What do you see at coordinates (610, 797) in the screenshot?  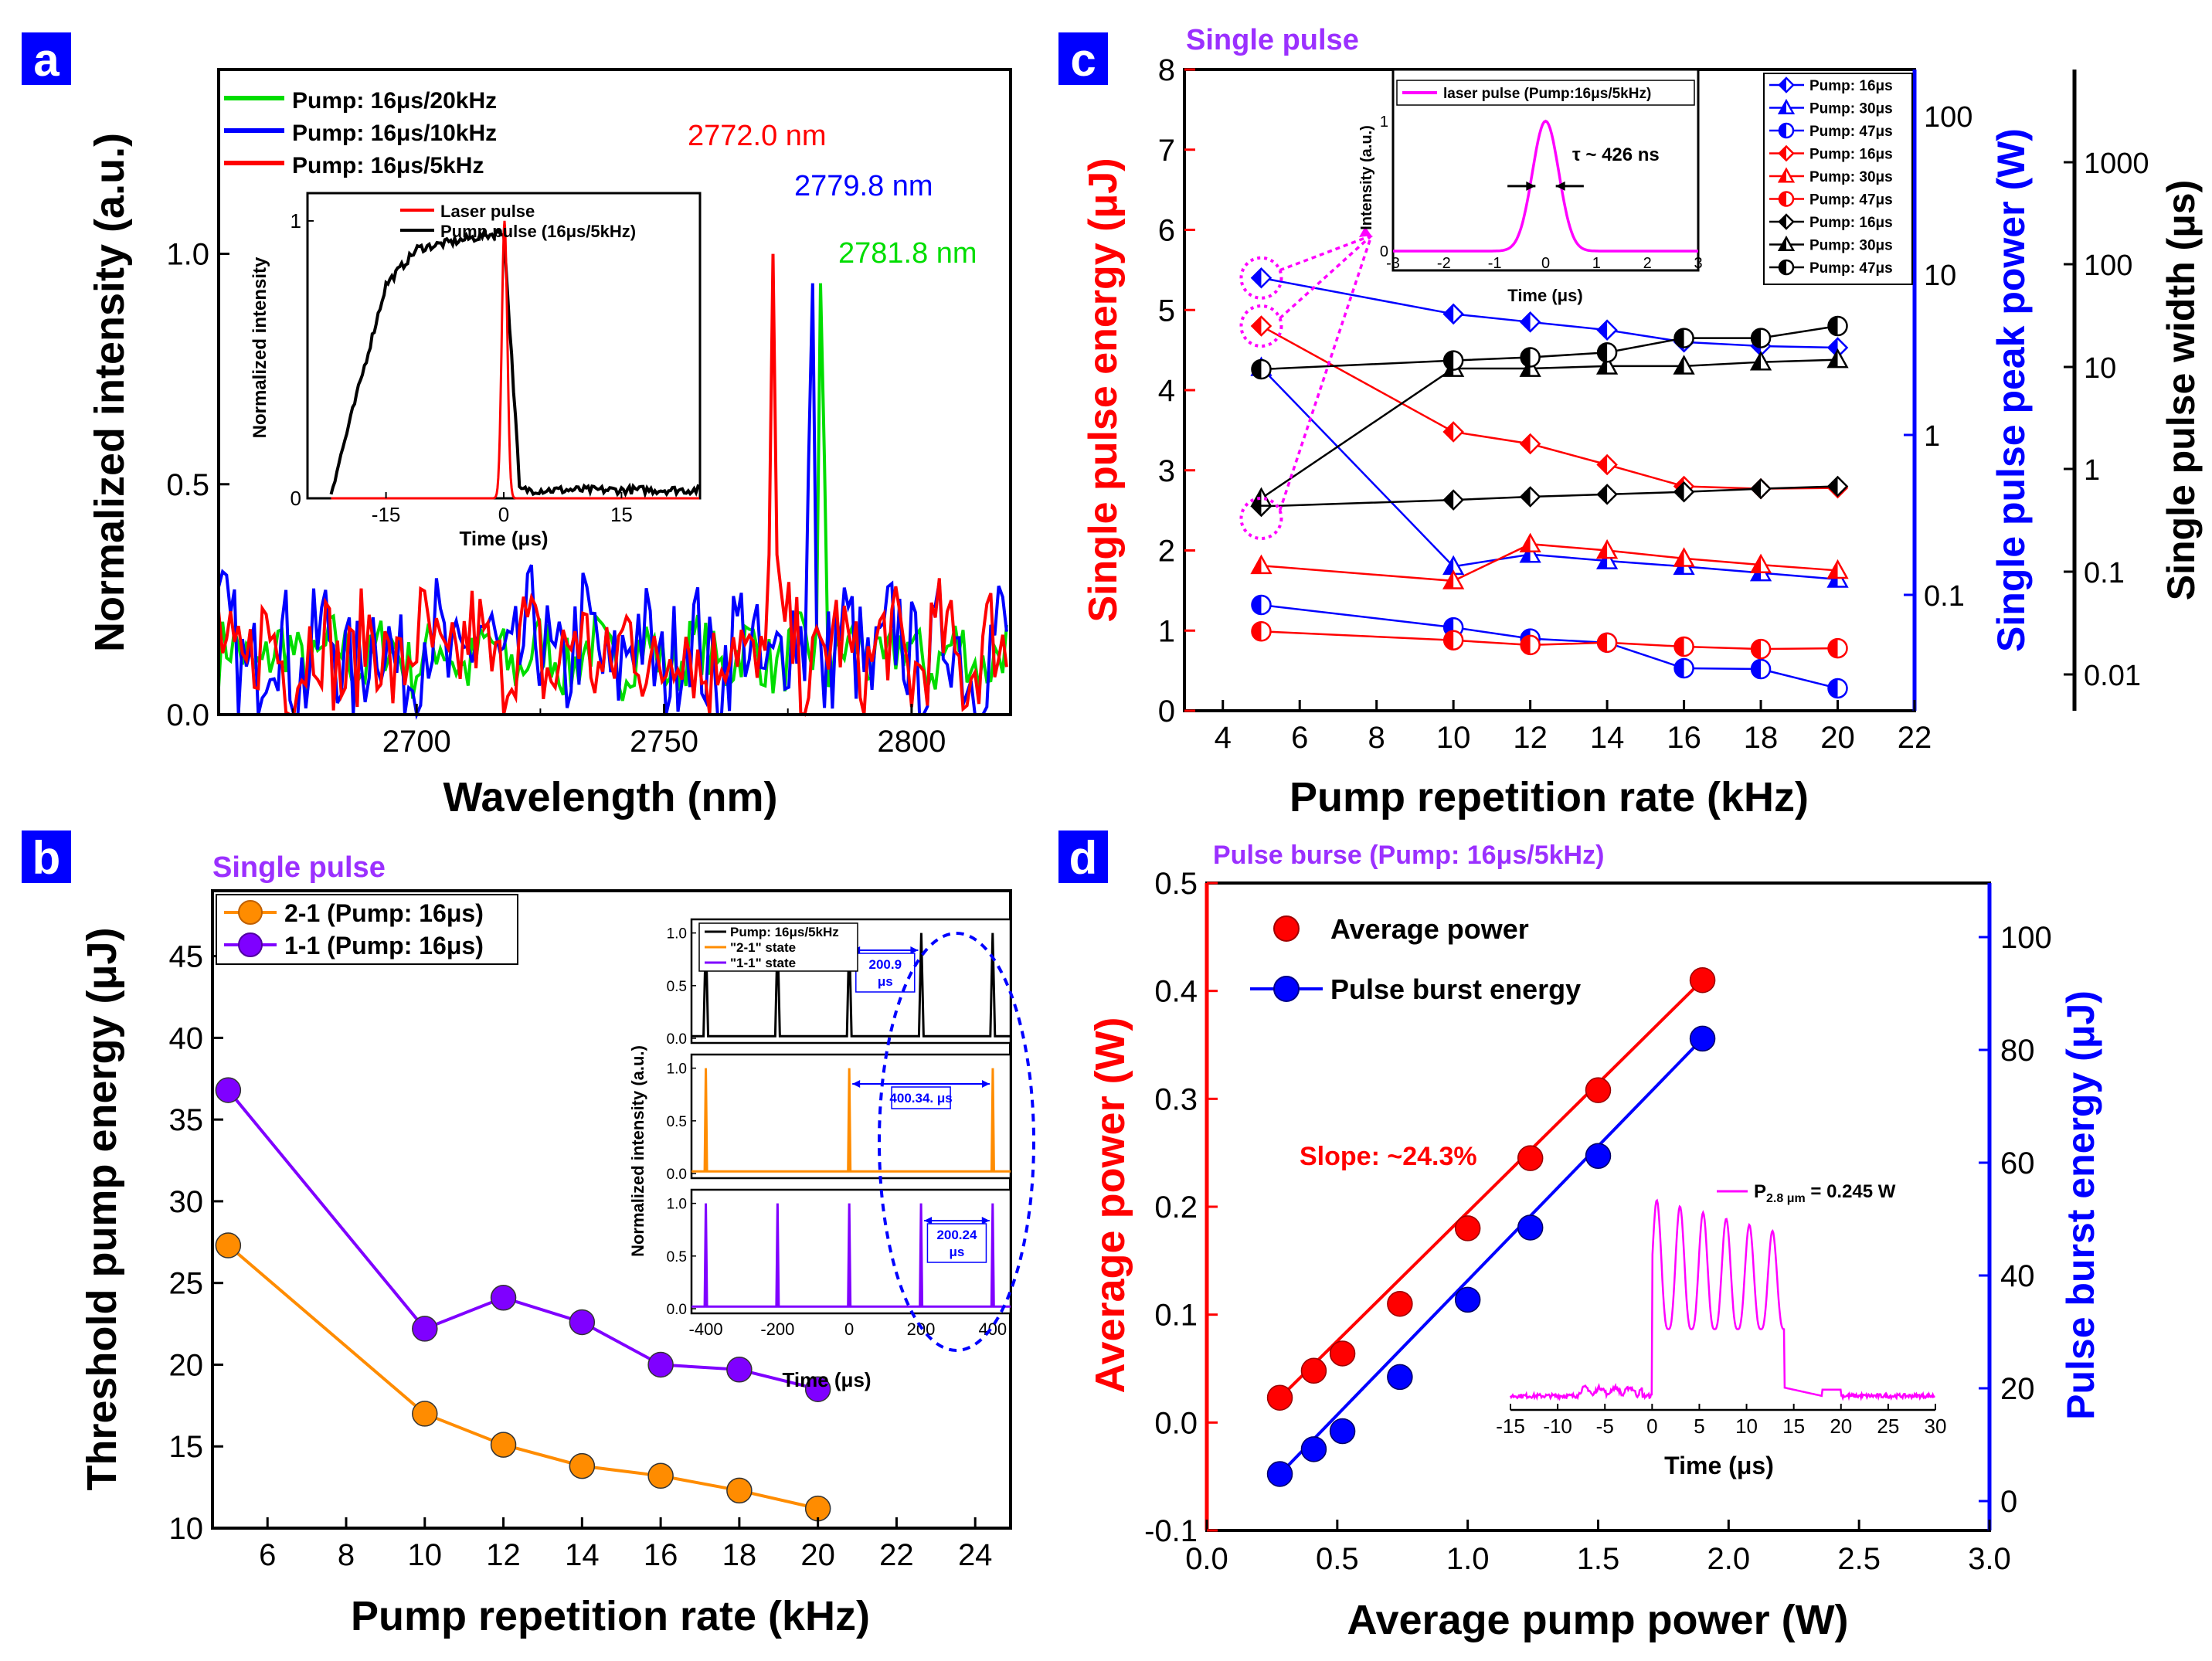 I see `panel-a-xlabel: Wavelength (nm)` at bounding box center [610, 797].